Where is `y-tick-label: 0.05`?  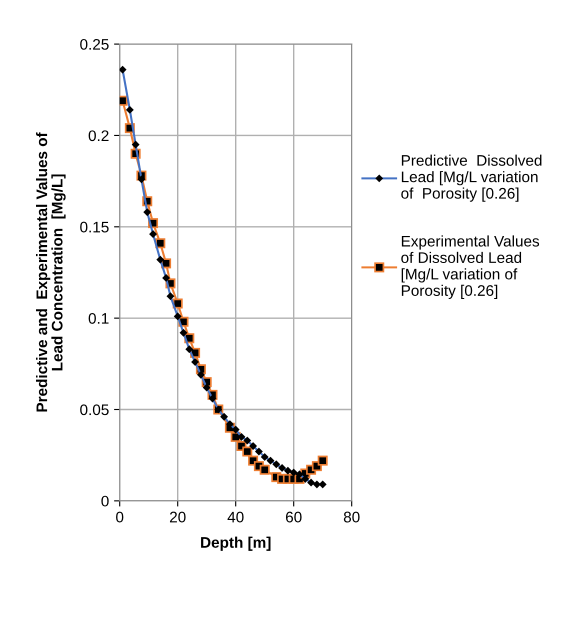 y-tick-label: 0.05 is located at coordinates (94, 410).